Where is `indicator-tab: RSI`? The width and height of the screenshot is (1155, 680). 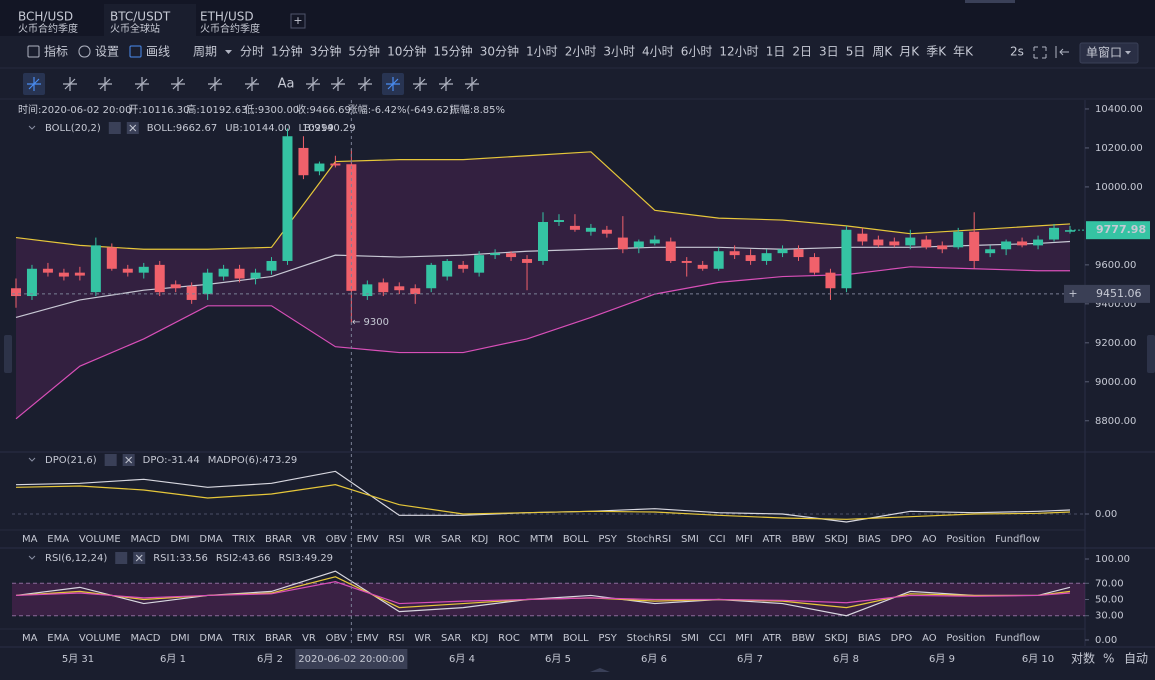
indicator-tab: RSI is located at coordinates (396, 539).